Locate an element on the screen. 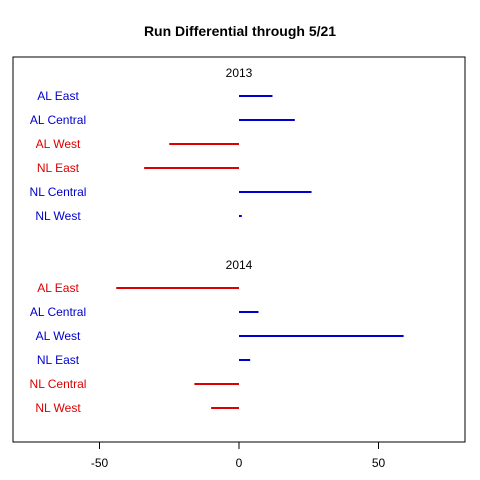 The image size is (480, 480). category-label-2014-al-central: AL Central is located at coordinates (58, 312).